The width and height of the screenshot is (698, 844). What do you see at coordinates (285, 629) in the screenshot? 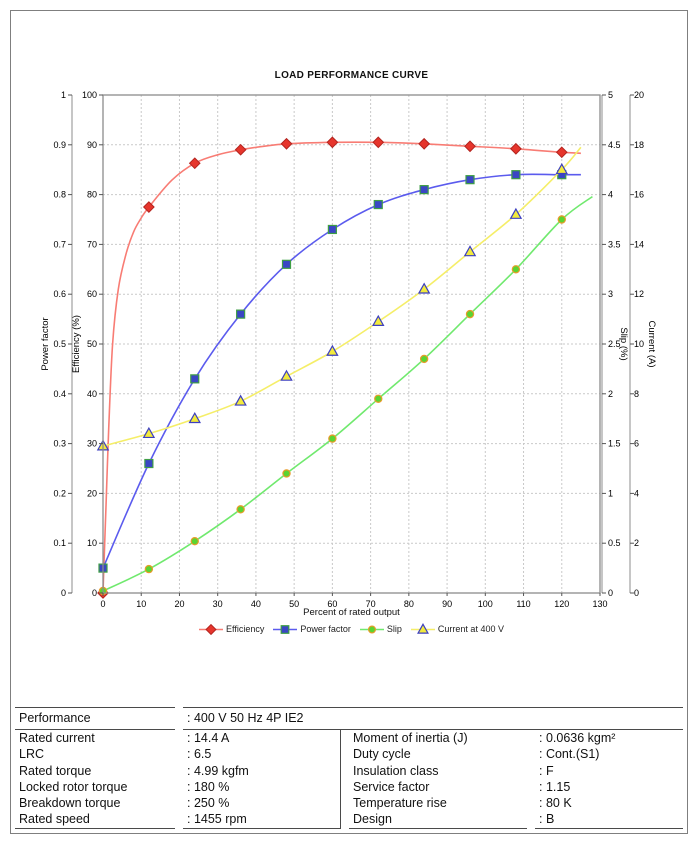
I see `square-marker-icon` at bounding box center [285, 629].